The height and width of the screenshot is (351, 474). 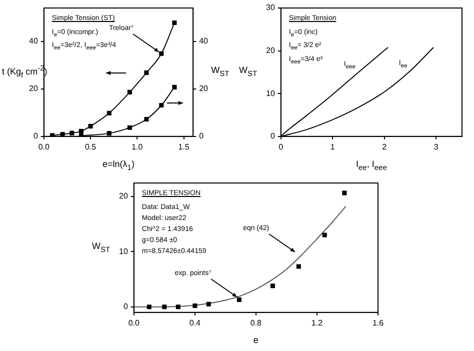 I want to click on y-tick-label: 40, so click(x=33, y=41).